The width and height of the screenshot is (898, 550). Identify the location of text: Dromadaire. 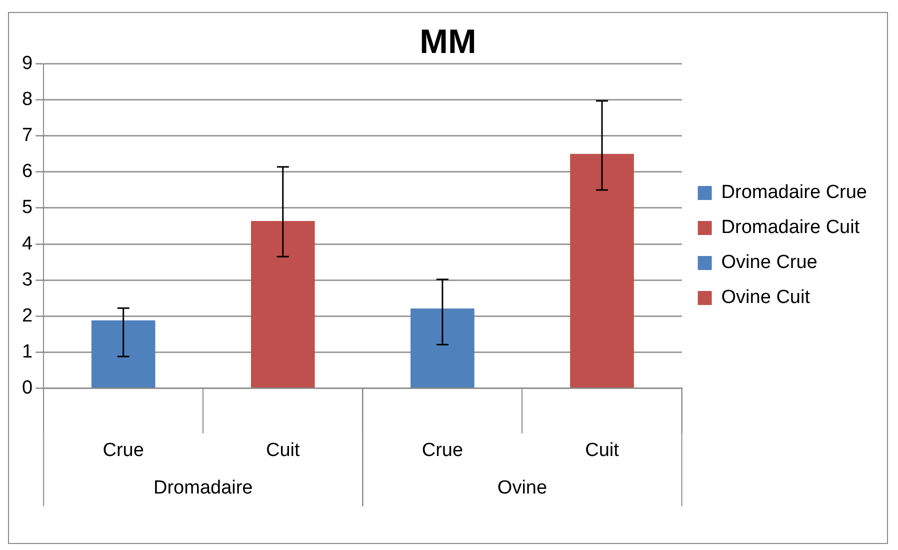
(203, 487).